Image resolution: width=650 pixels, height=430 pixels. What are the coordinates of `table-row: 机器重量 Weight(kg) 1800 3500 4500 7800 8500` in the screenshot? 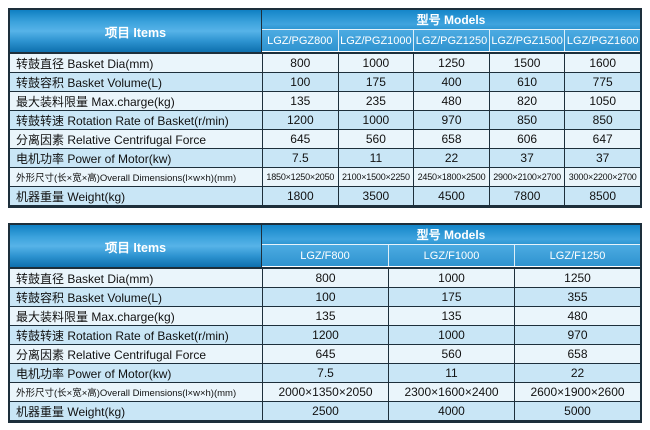 It's located at (325, 195).